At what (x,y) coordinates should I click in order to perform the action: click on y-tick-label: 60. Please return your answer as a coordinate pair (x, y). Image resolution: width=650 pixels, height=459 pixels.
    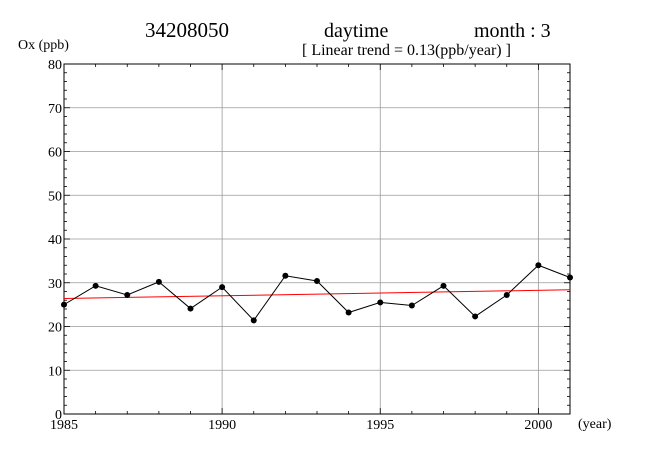
    Looking at the image, I should click on (55, 153).